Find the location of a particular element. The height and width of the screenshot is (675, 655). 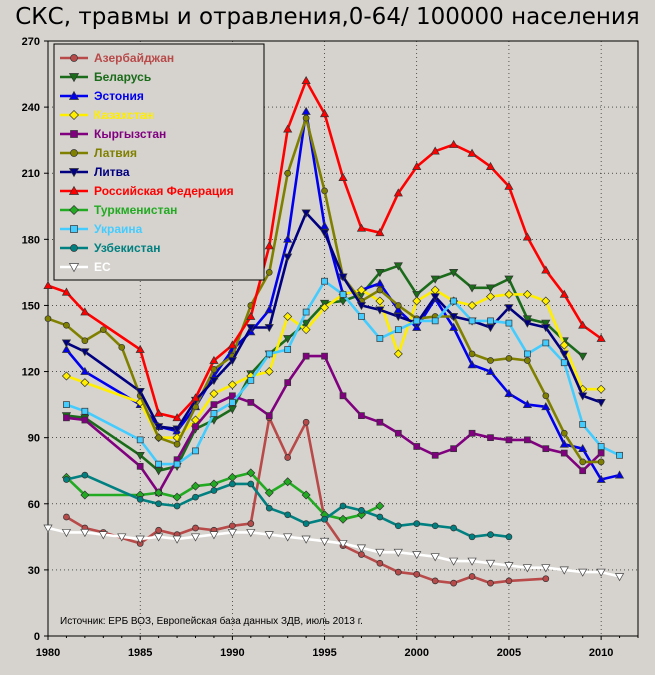

y-tick-label: 270 is located at coordinates (31, 42).